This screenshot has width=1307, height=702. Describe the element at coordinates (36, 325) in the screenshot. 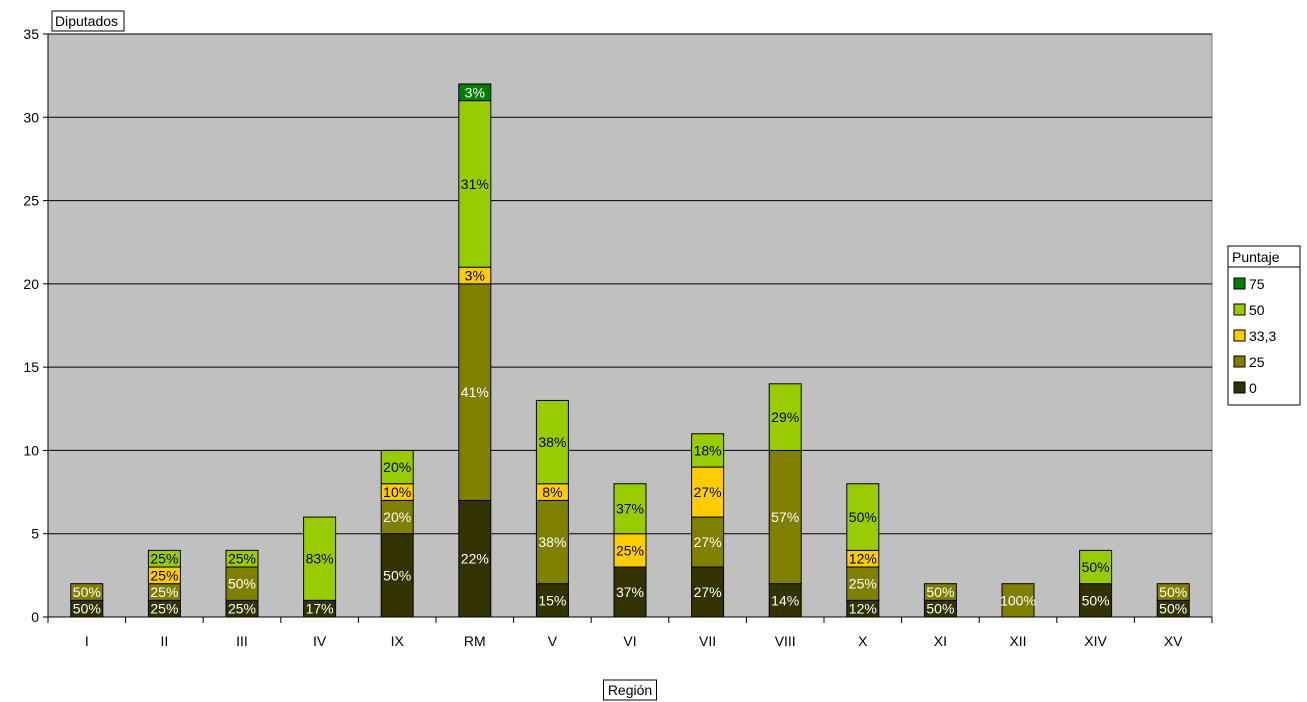

I see `y-axis: 0 5 10 15 20 25 30 35` at that location.